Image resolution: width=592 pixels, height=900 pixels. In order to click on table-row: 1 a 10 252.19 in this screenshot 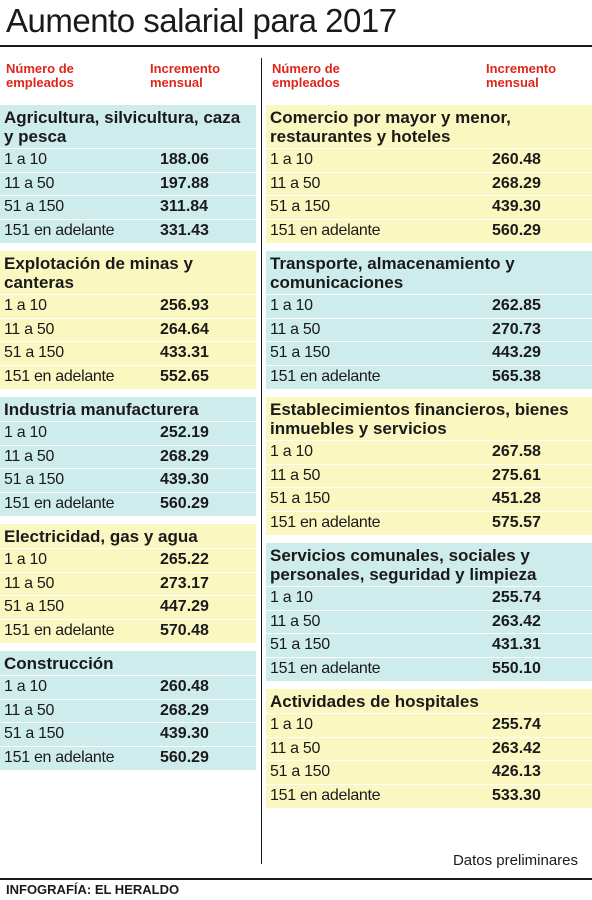, I will do `click(128, 433)`.